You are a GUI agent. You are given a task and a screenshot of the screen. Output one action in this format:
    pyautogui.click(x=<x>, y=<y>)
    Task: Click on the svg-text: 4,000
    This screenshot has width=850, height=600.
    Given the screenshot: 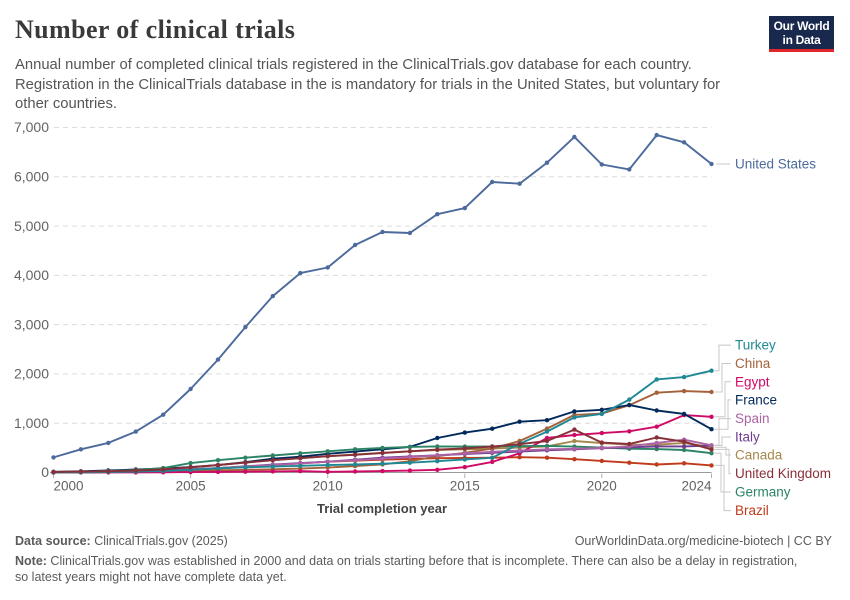 What is the action you would take?
    pyautogui.click(x=31, y=275)
    